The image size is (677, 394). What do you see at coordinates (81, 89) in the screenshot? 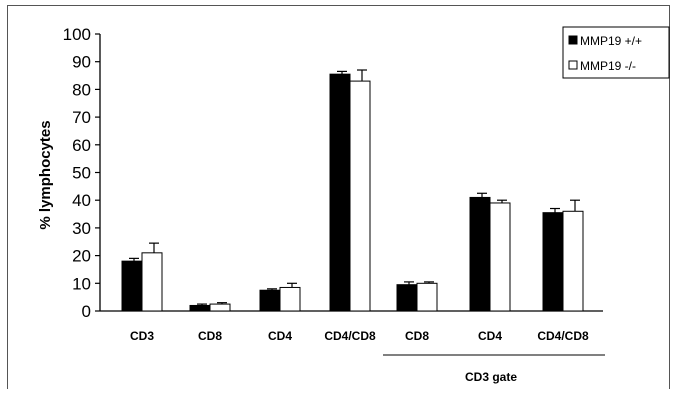
I see `y-tick-label: 80` at bounding box center [81, 89].